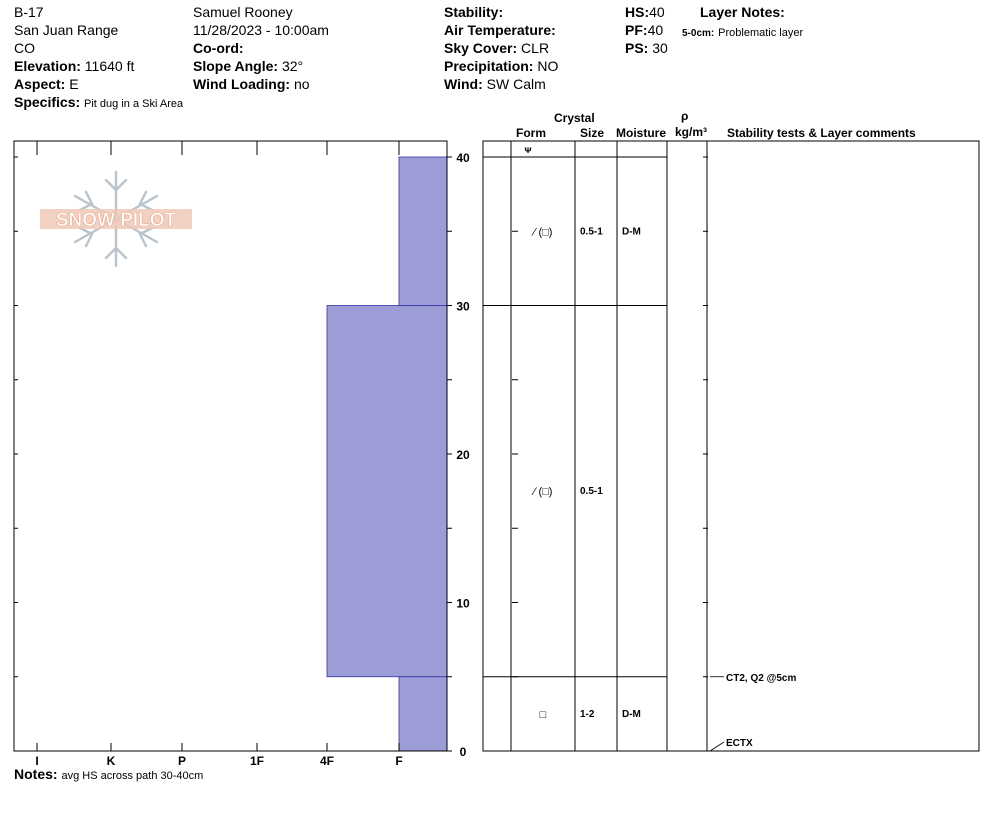 Image resolution: width=994 pixels, height=840 pixels. What do you see at coordinates (40, 84) in the screenshot?
I see `aspect-label: Aspect:` at bounding box center [40, 84].